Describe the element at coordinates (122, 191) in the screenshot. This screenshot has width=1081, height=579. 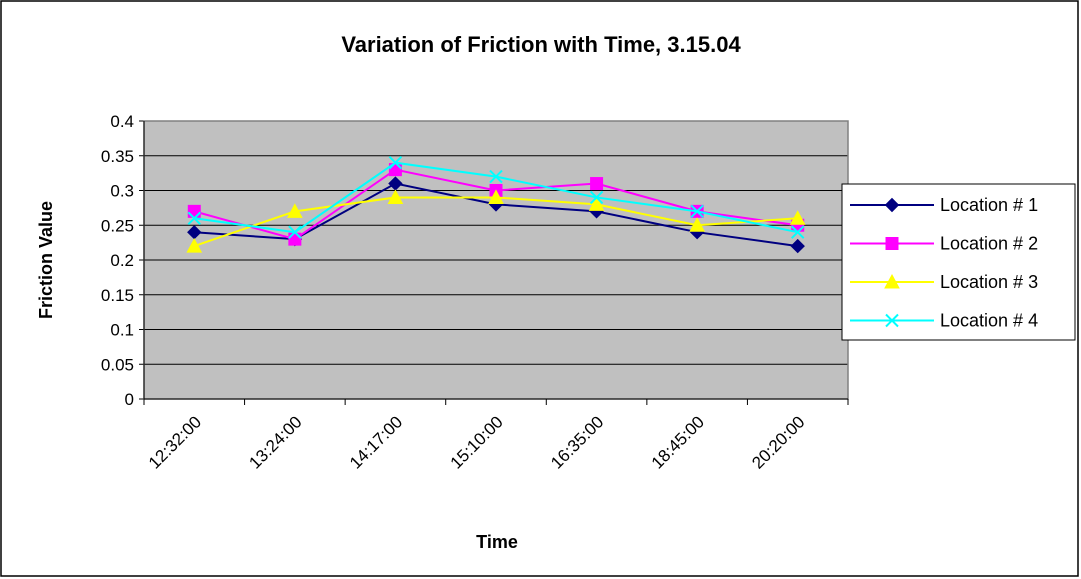
I see `y-tick-label: 0.3` at that location.